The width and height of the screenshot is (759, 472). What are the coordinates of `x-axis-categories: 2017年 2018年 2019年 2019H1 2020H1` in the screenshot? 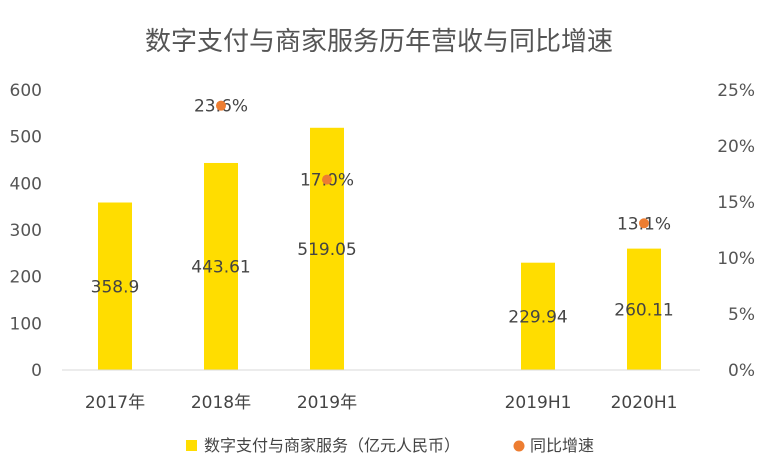 It's located at (381, 403).